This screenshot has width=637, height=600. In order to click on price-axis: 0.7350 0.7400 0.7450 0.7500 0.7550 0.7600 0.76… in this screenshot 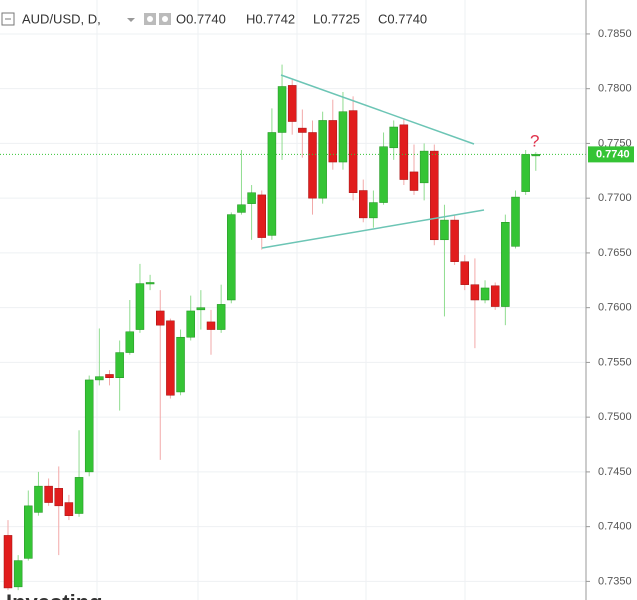, I will do `click(610, 307)`.